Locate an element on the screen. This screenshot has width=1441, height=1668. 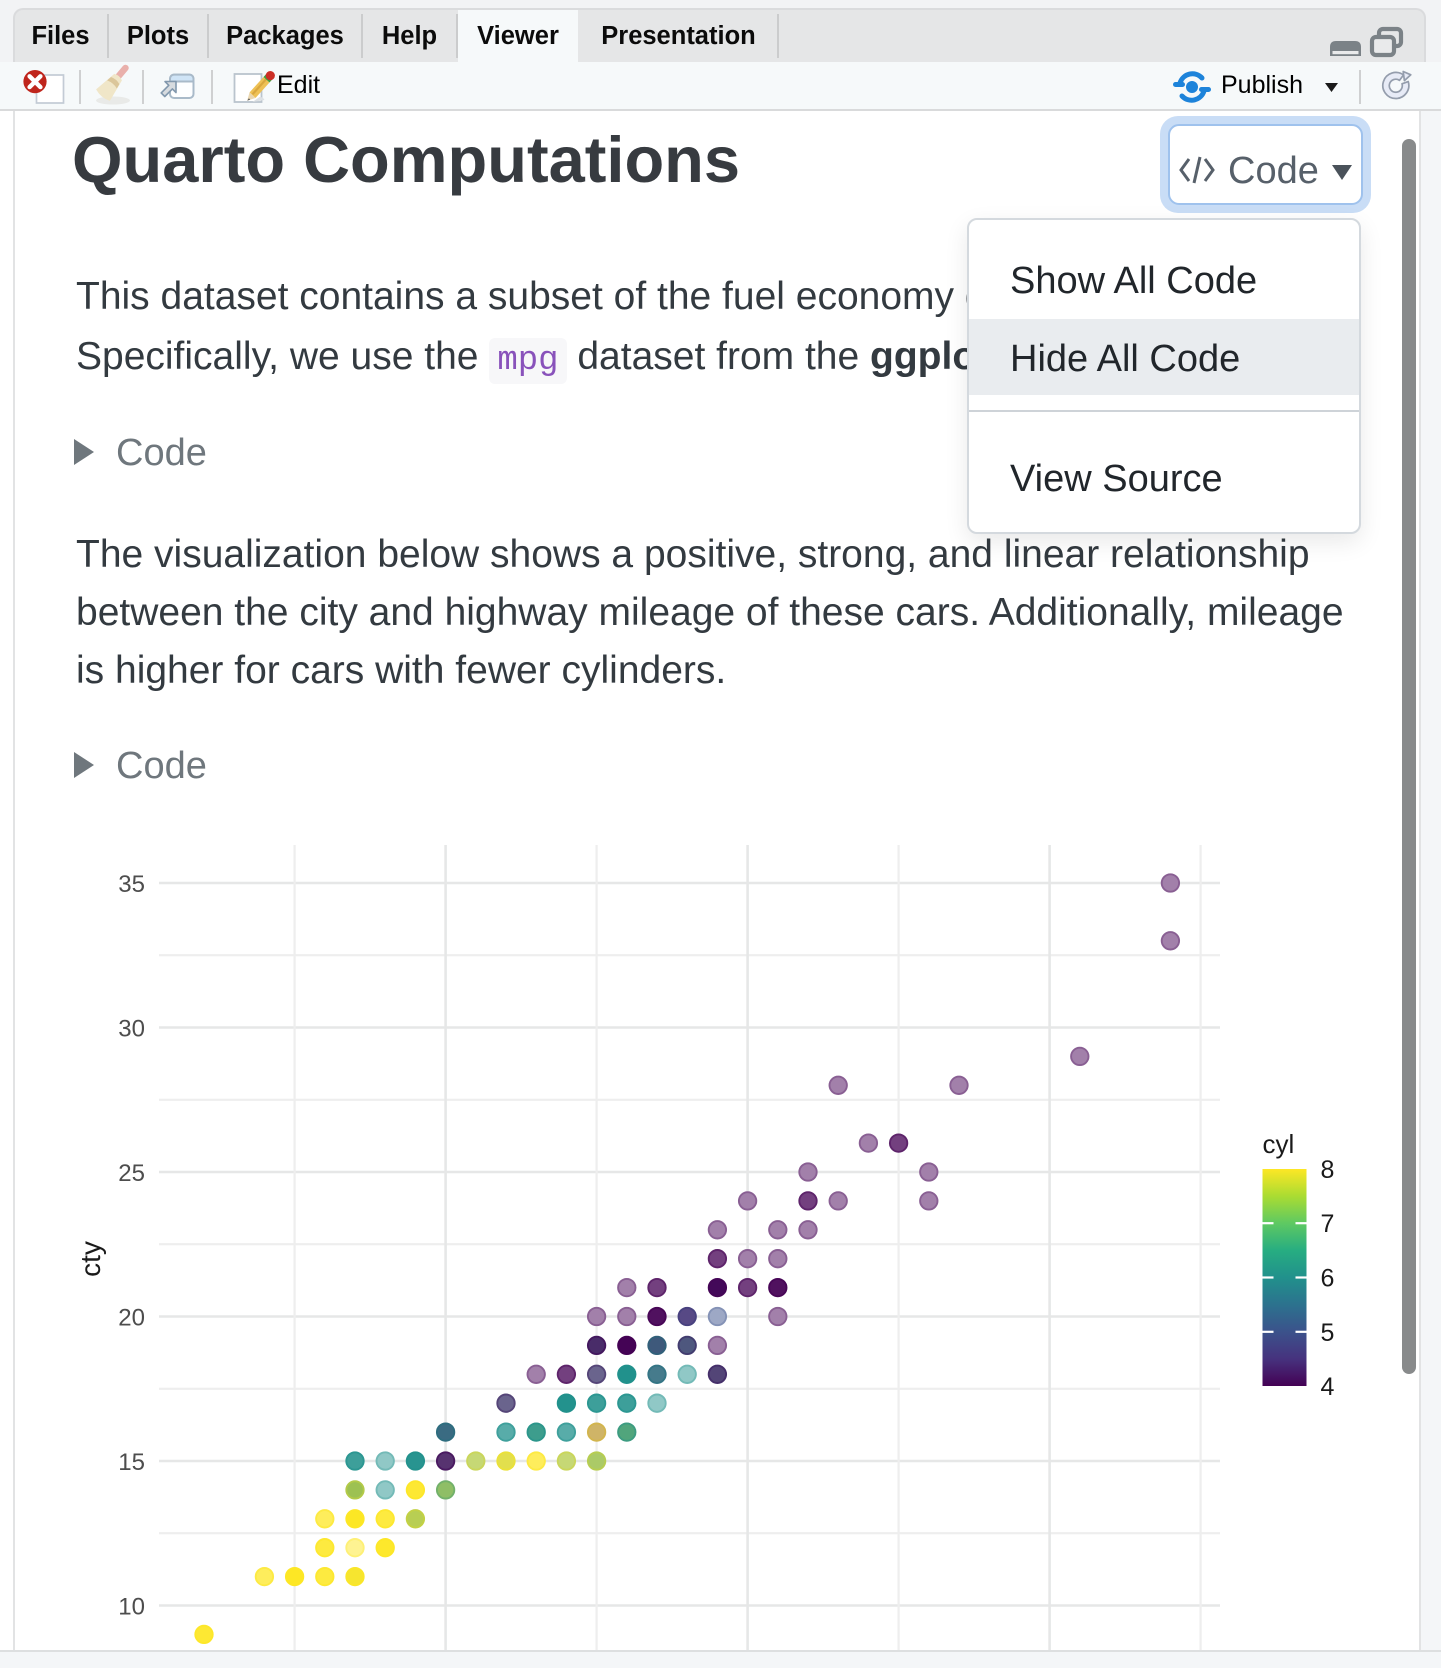
svg-text: 35 is located at coordinates (131, 884).